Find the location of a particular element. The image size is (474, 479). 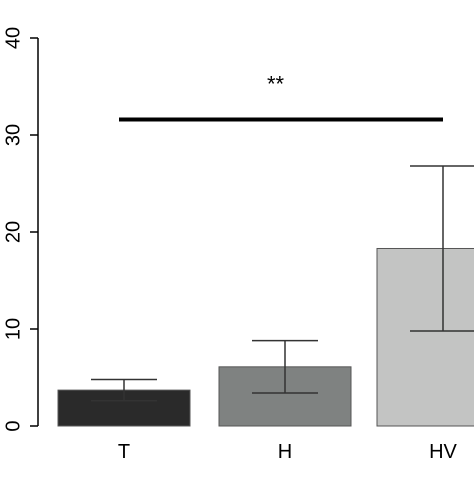

y-axis: 0 10 20 30 40 is located at coordinates (20, 229).